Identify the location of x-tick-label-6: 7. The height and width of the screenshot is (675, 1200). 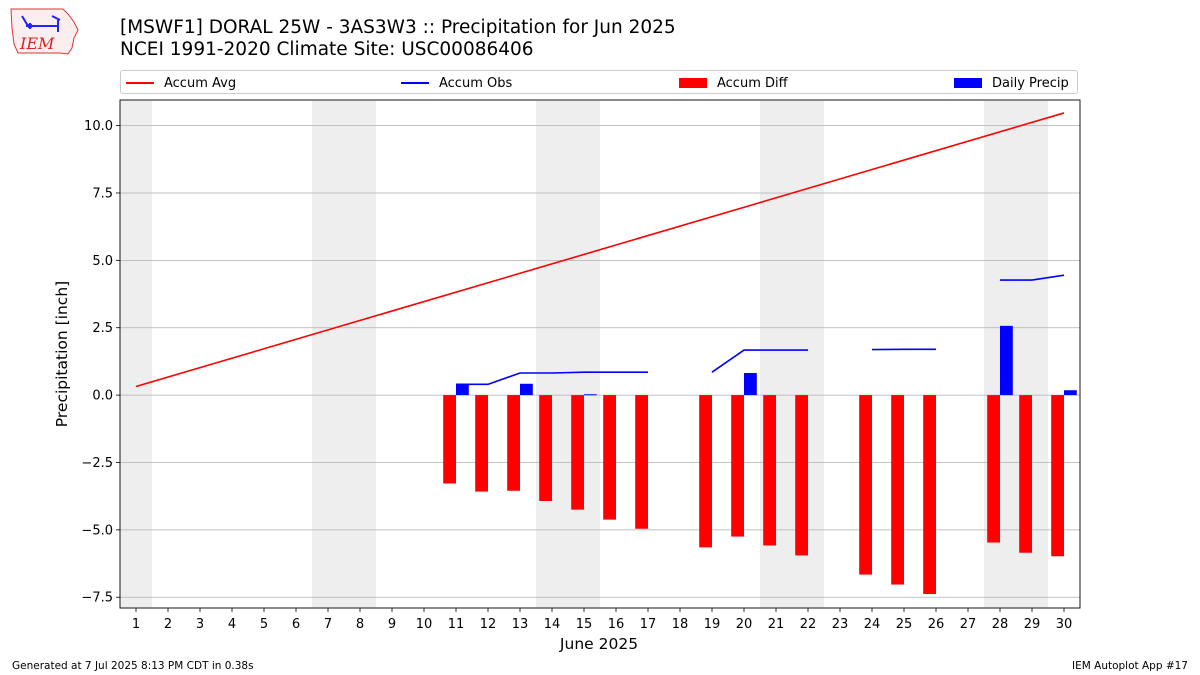
(328, 624).